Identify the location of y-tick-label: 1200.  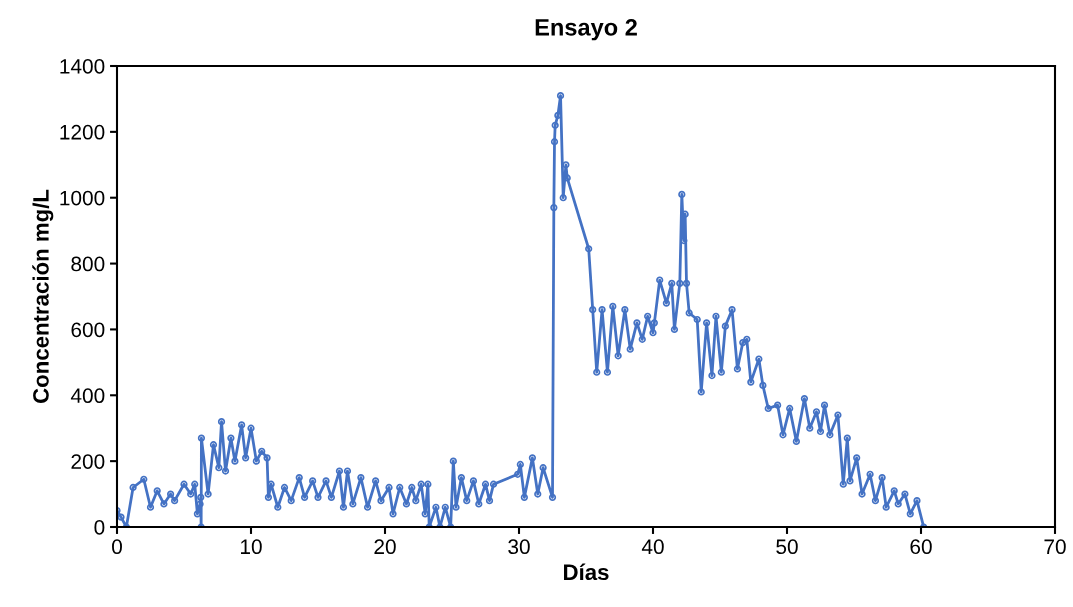
(82, 132).